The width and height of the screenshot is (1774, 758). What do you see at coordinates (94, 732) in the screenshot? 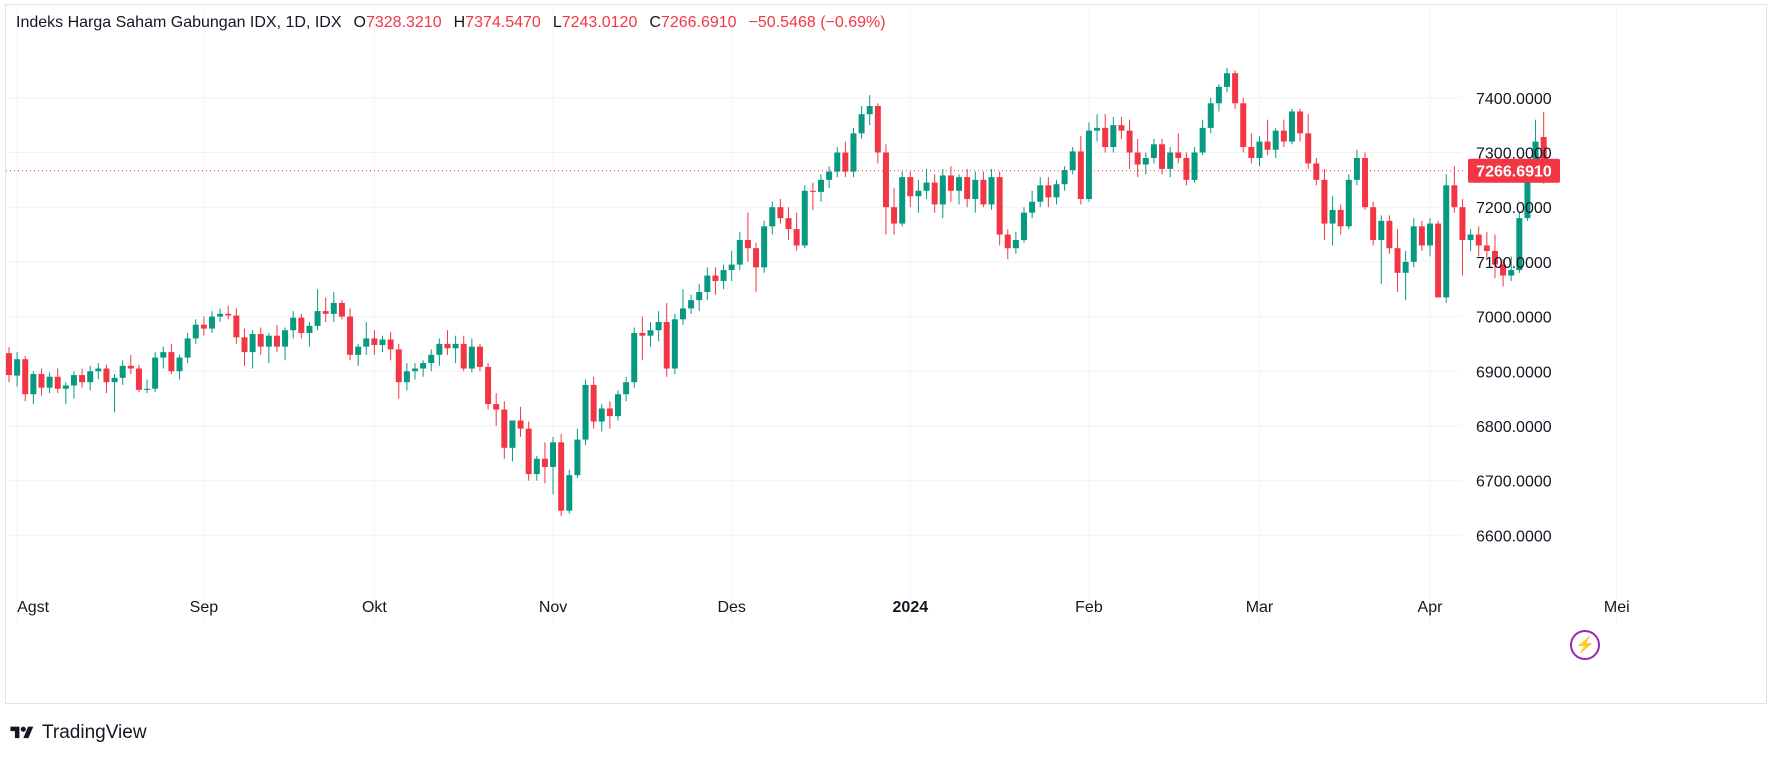
I see `branding-text: TradingView` at bounding box center [94, 732].